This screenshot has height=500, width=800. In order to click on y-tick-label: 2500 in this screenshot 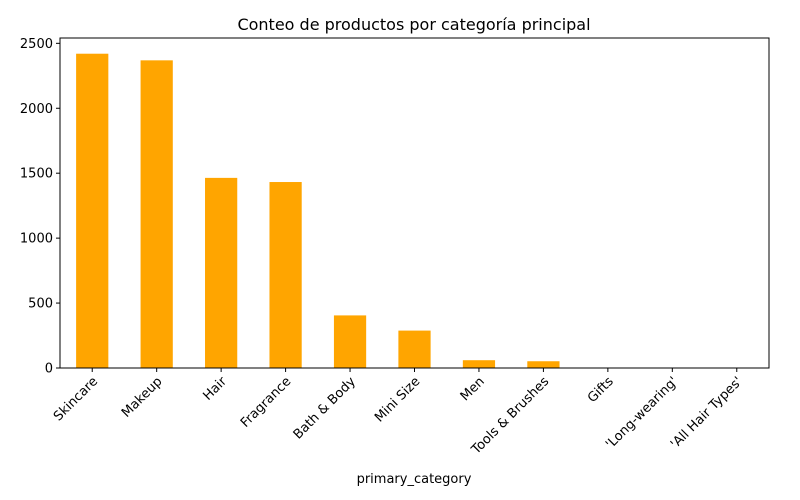, I will do `click(36, 44)`.